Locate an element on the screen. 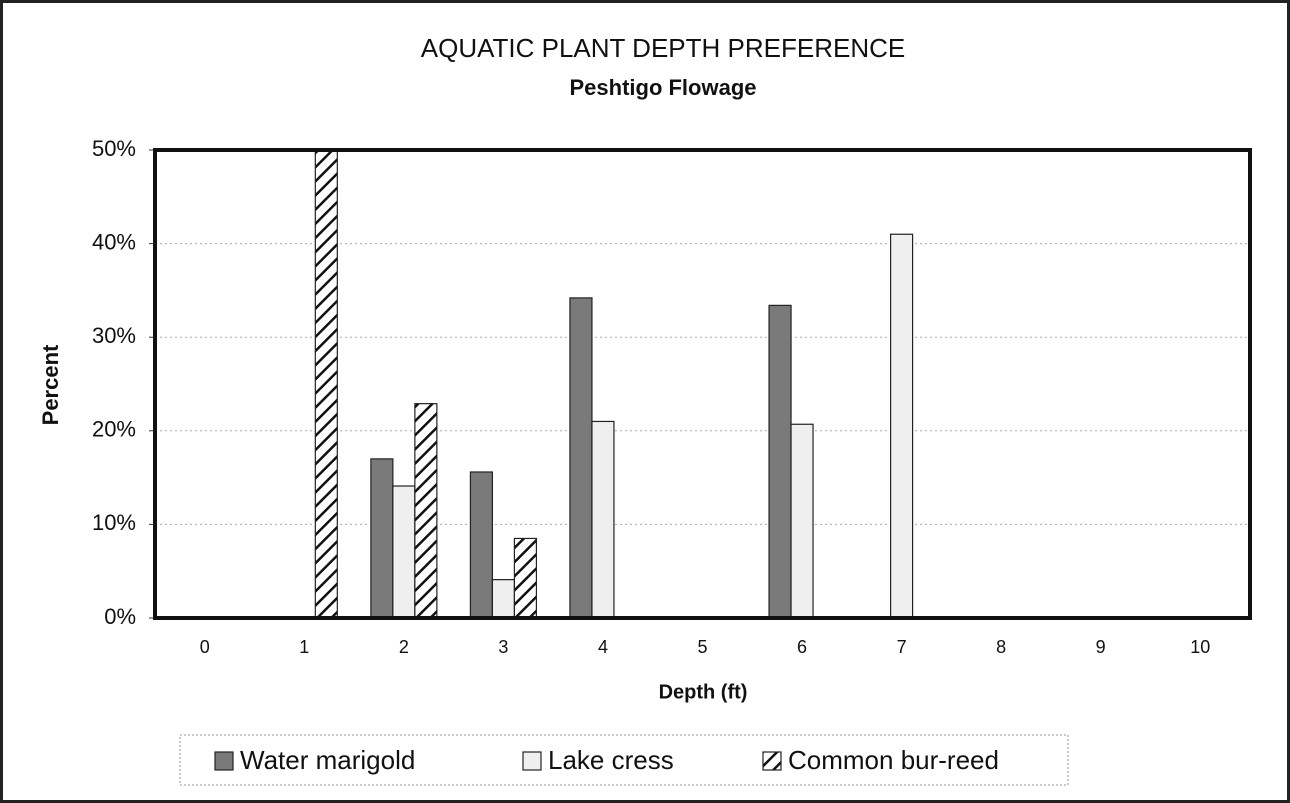 Image resolution: width=1290 pixels, height=803 pixels. x-tick-label: 3 is located at coordinates (503, 647).